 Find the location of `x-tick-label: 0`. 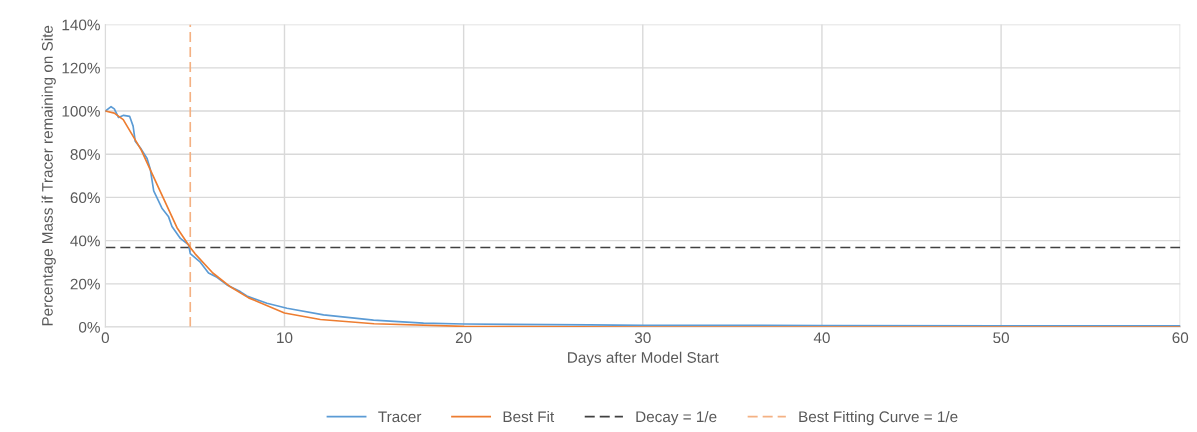

x-tick-label: 0 is located at coordinates (105, 338).